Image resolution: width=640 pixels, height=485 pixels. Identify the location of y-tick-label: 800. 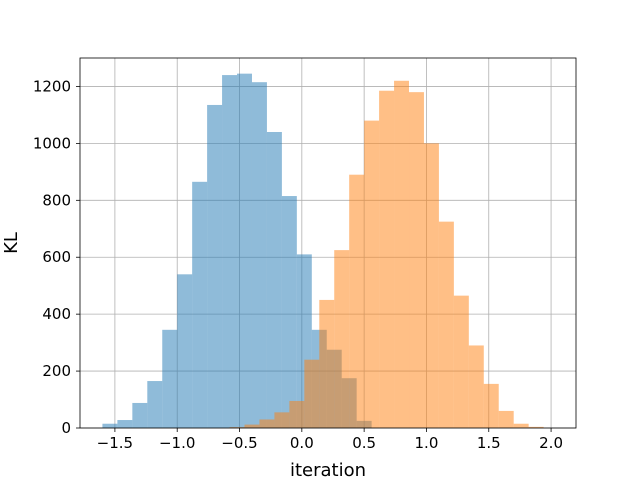
(56, 200).